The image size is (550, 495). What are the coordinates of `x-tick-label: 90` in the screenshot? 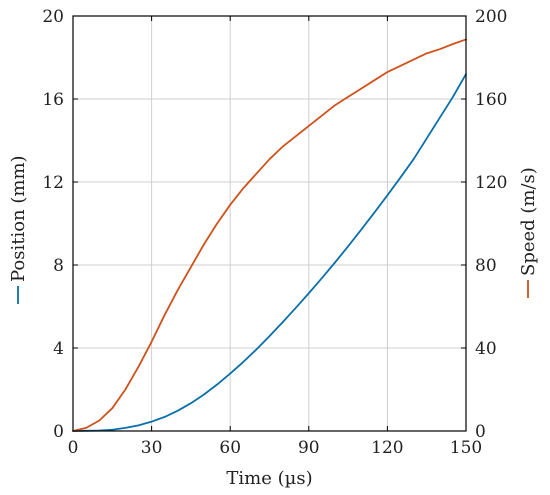 It's located at (309, 448).